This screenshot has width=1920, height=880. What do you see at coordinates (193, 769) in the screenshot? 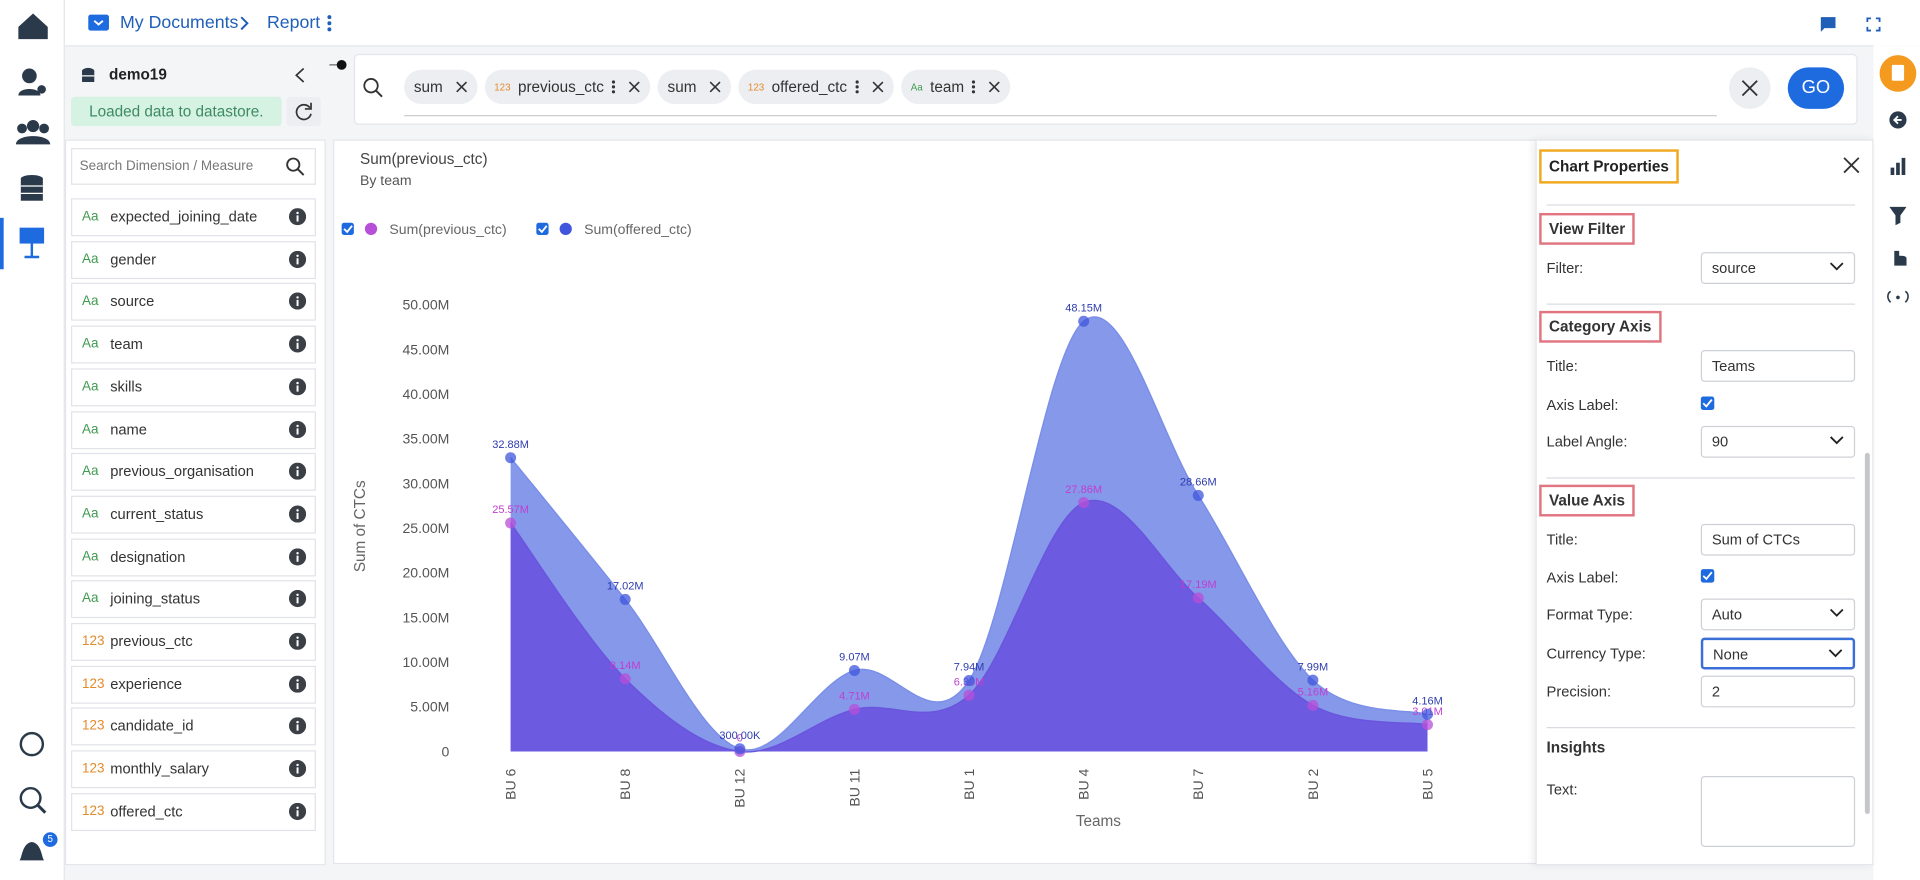
I see `field-item: 123monthly_salary` at bounding box center [193, 769].